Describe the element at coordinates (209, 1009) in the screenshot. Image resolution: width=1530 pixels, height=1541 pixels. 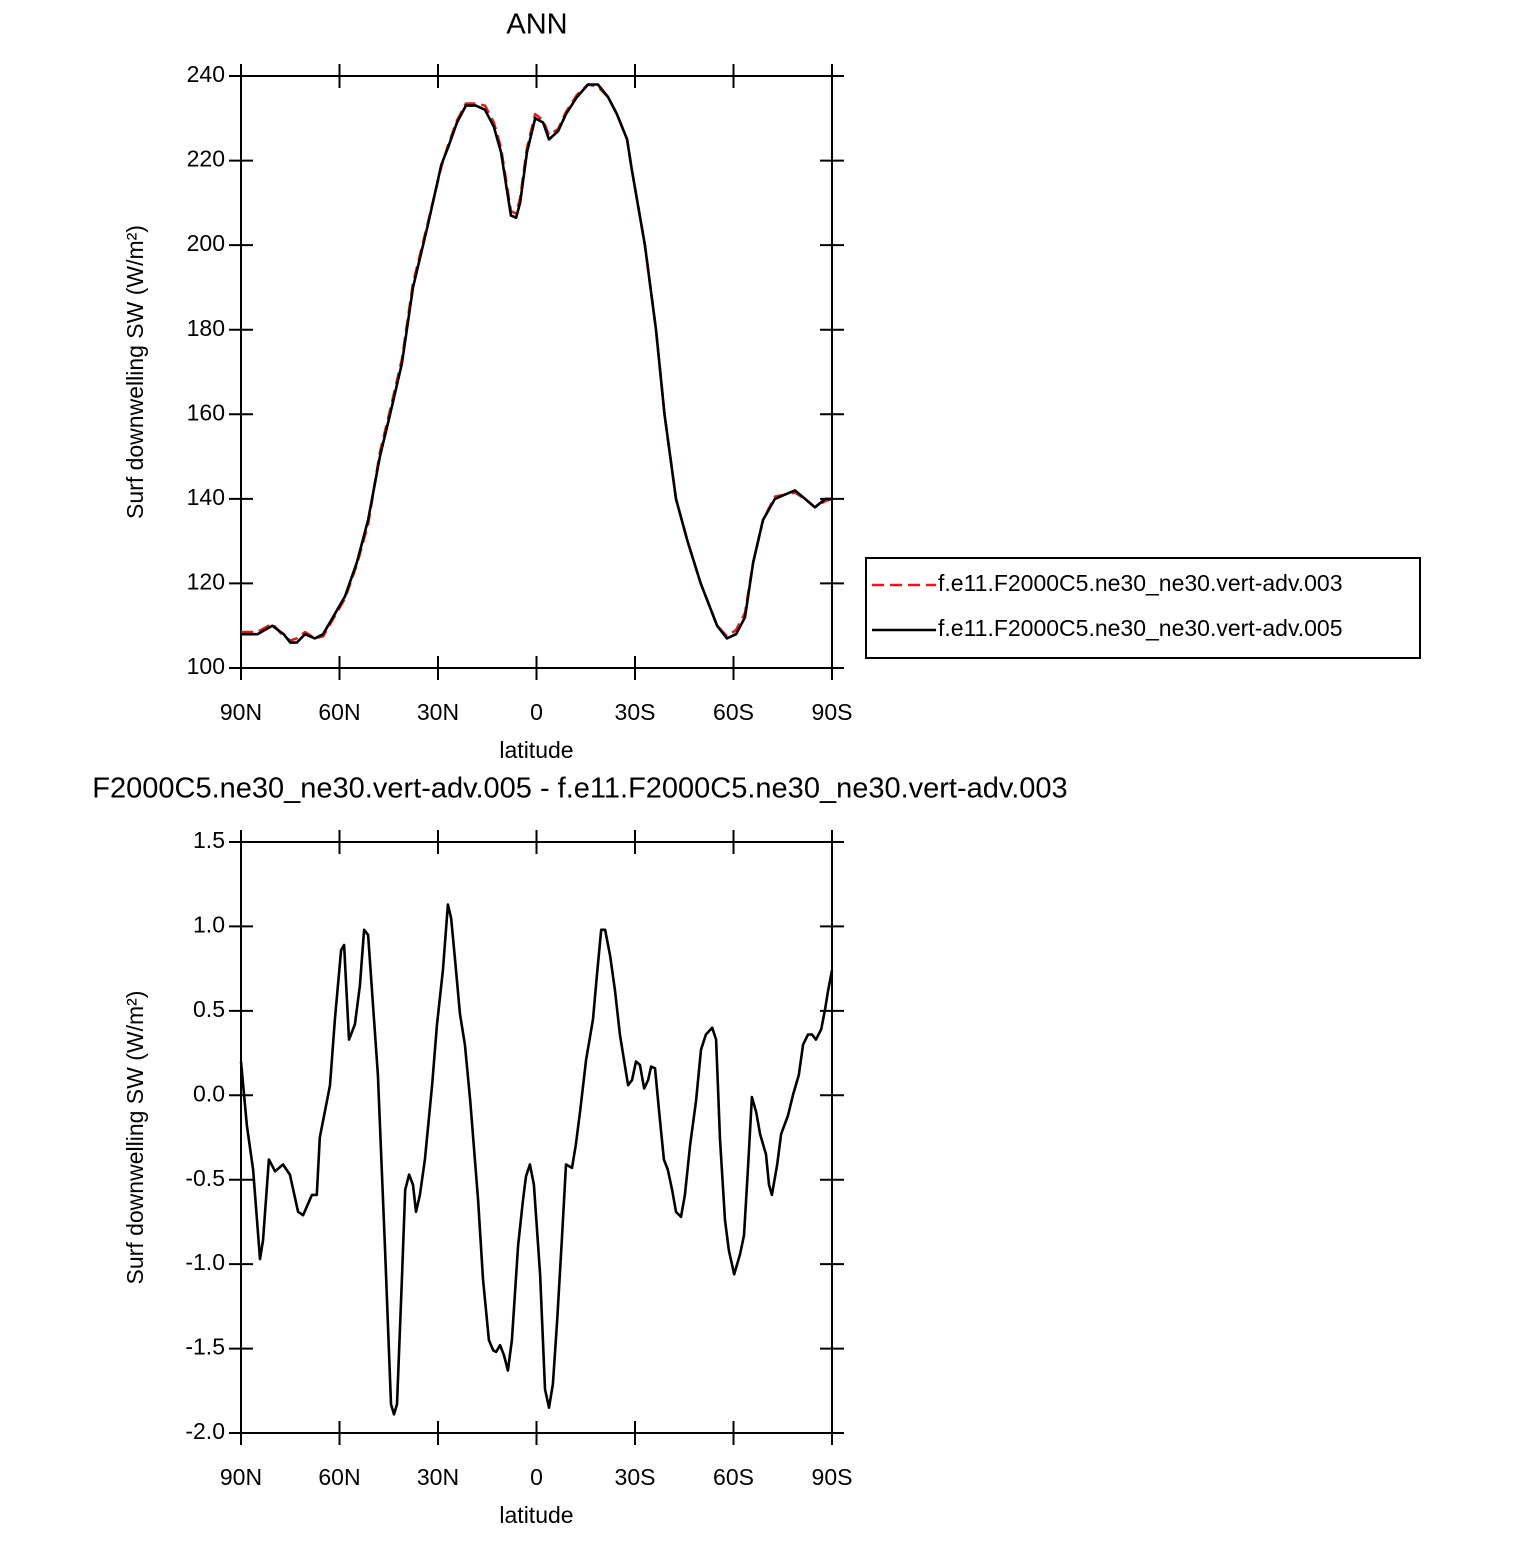
I see `y-tick-label: 0.5` at that location.